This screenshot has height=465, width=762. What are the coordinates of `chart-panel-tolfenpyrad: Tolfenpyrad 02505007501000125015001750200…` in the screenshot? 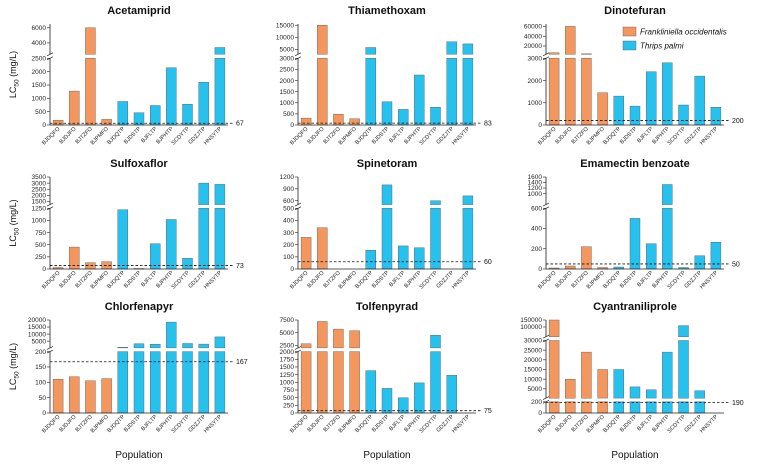 It's located at (386, 381).